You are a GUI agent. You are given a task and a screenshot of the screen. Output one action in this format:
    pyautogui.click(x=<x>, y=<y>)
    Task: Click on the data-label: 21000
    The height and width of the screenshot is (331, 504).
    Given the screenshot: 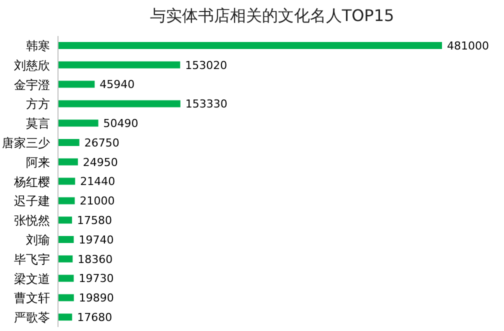 What is the action you would take?
    pyautogui.click(x=97, y=201)
    